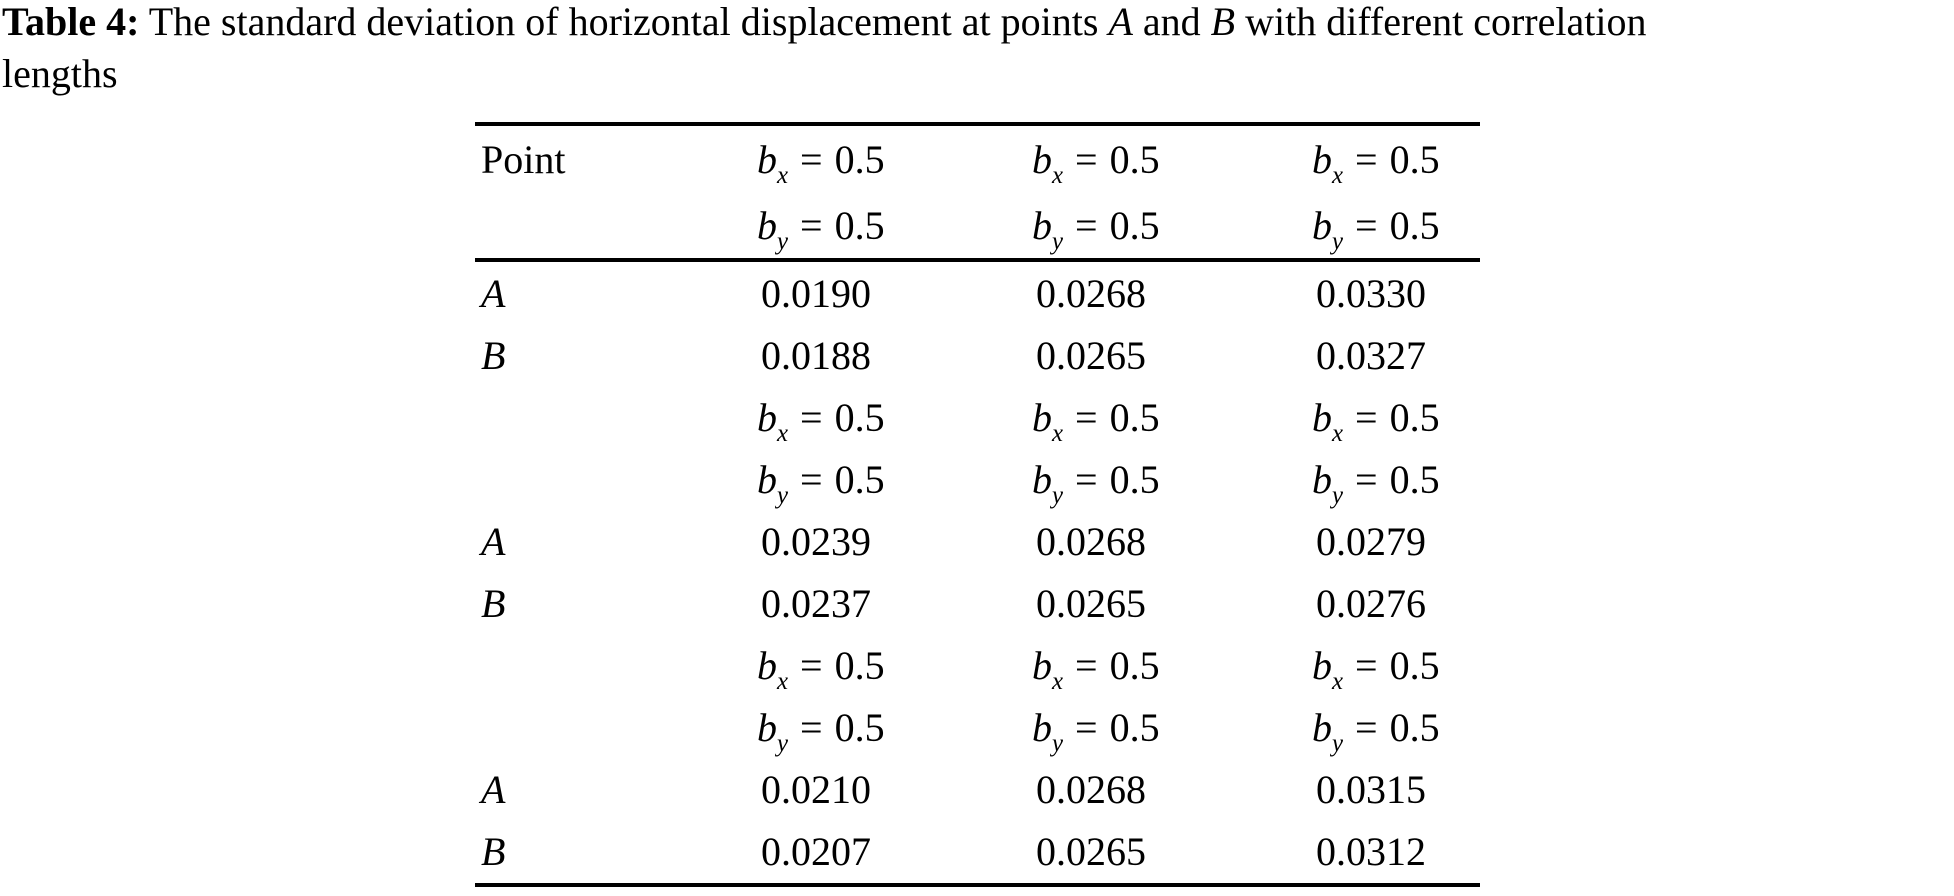 The height and width of the screenshot is (896, 1954). I want to click on value-cell: 0.0239, so click(816, 541).